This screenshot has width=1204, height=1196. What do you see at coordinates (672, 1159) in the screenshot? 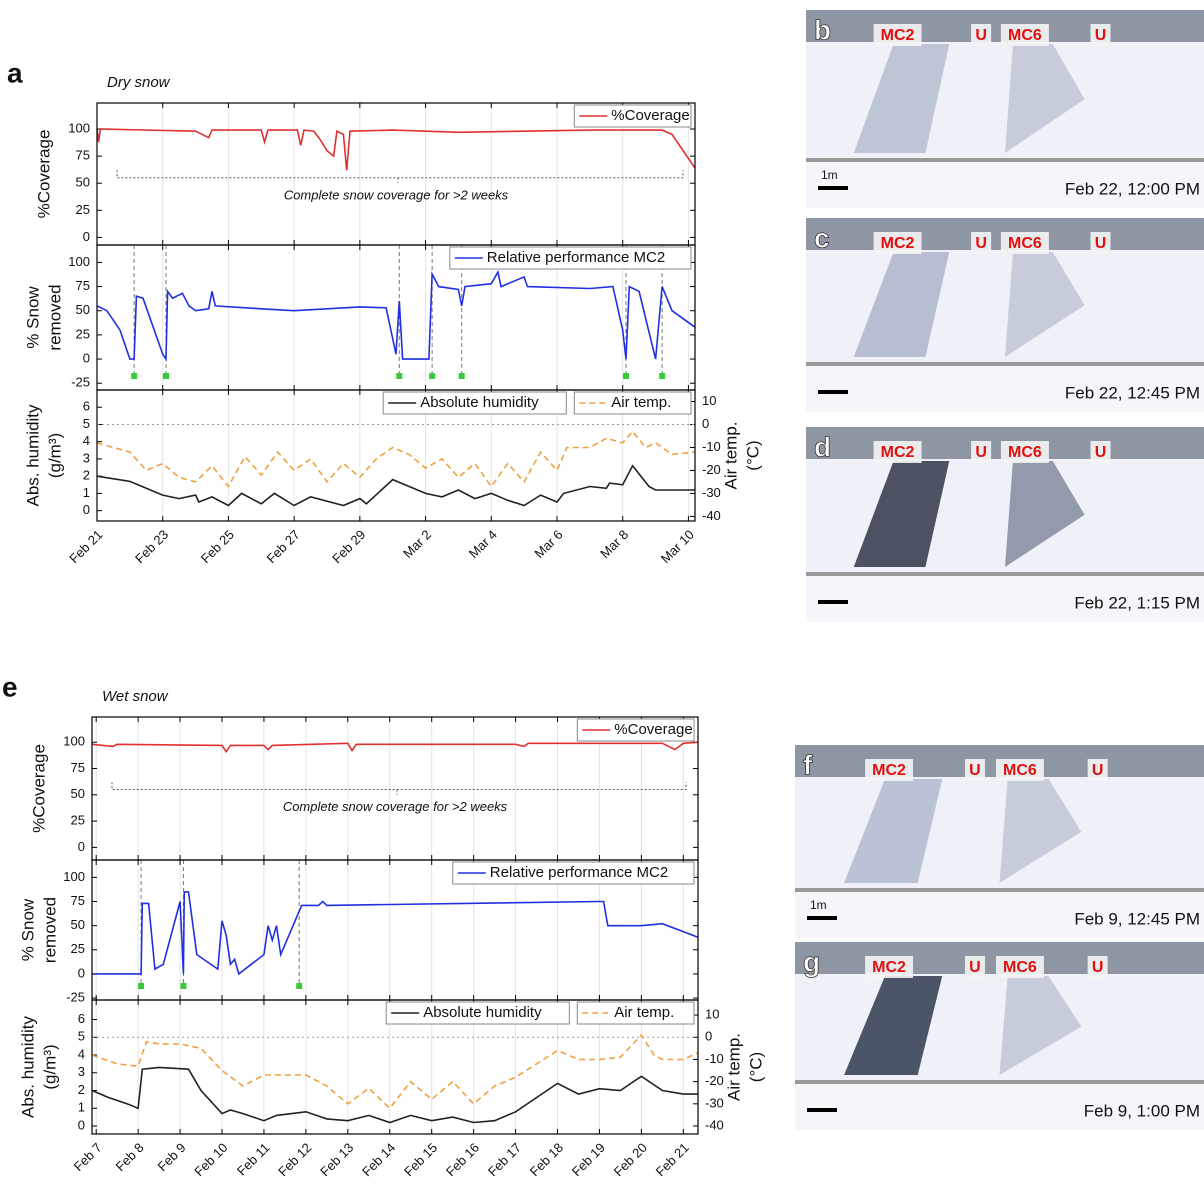
I see `x-tick-label: Feb 21` at bounding box center [672, 1159].